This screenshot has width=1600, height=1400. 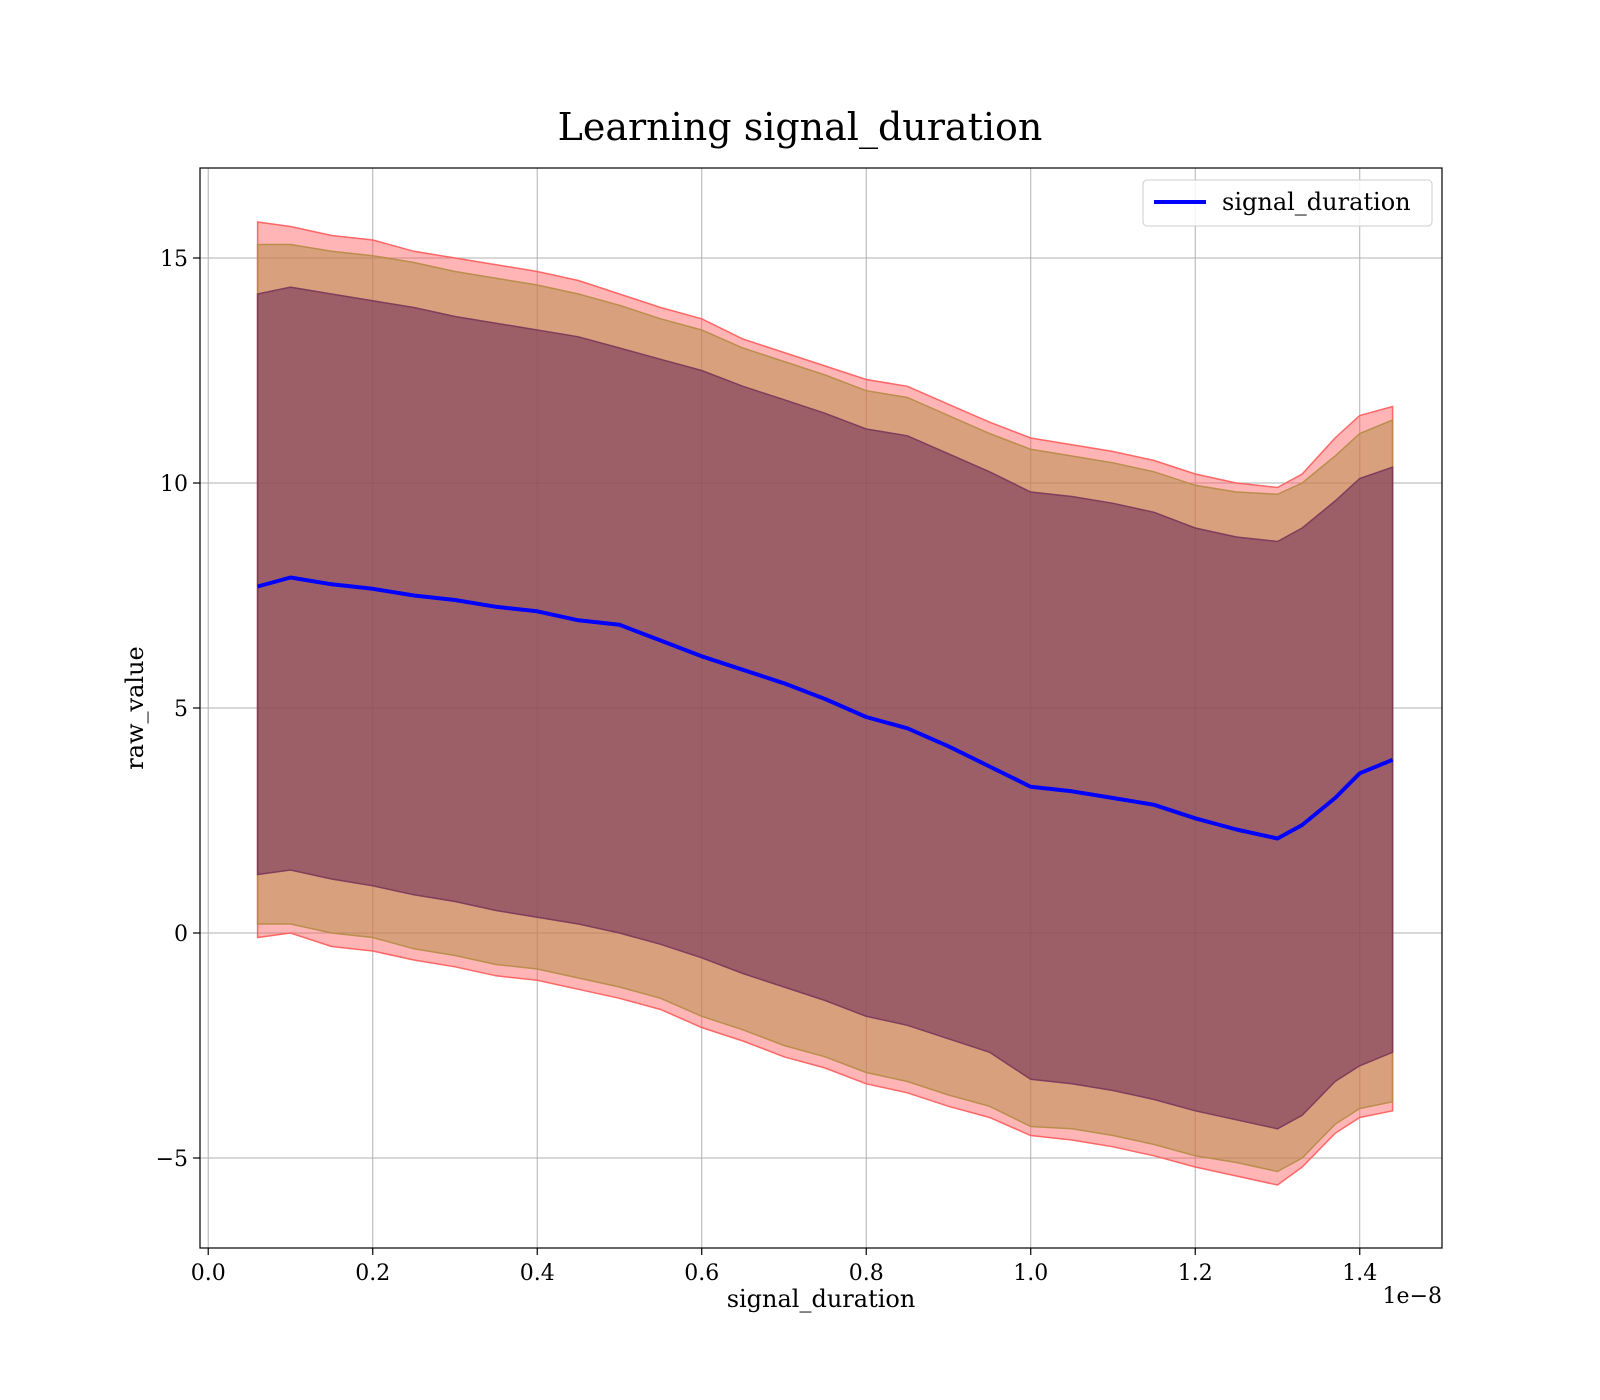 I want to click on y-tick-label: 5, so click(x=181, y=709).